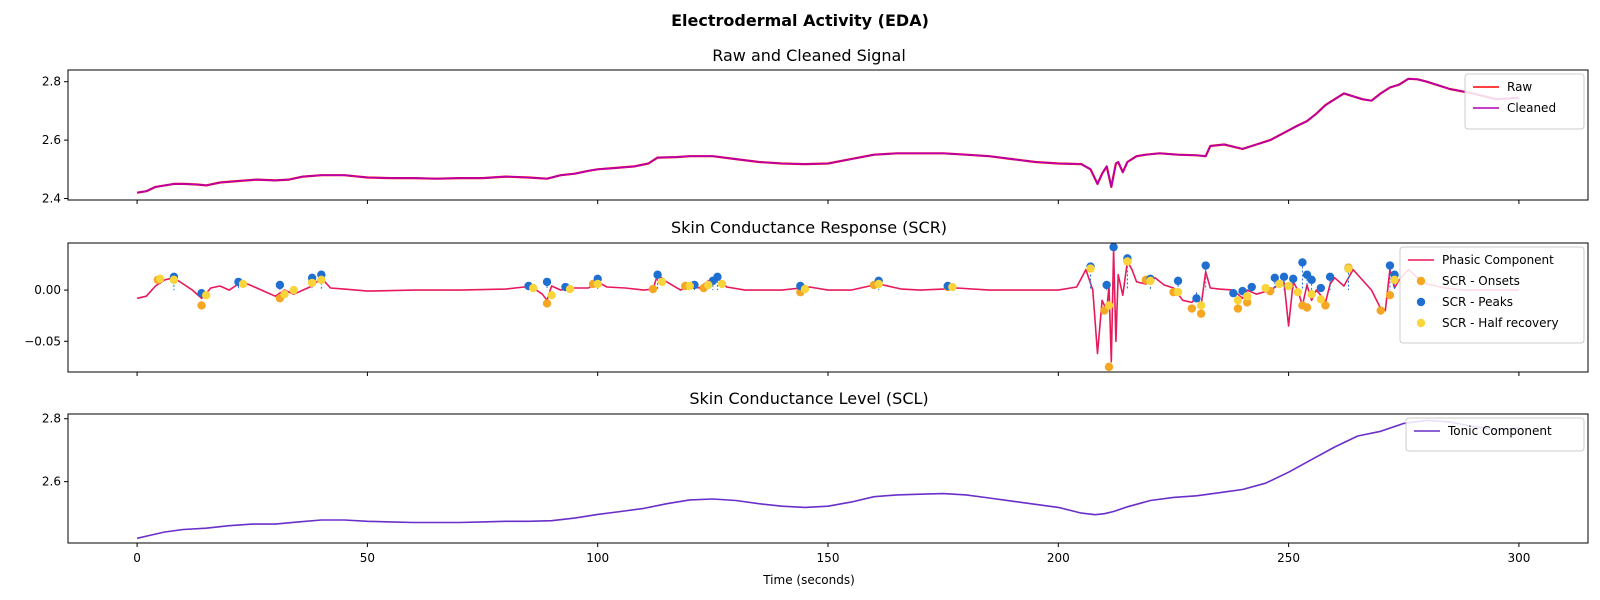 The height and width of the screenshot is (600, 1600). I want to click on x-axis-label: Time (seconds), so click(808, 580).